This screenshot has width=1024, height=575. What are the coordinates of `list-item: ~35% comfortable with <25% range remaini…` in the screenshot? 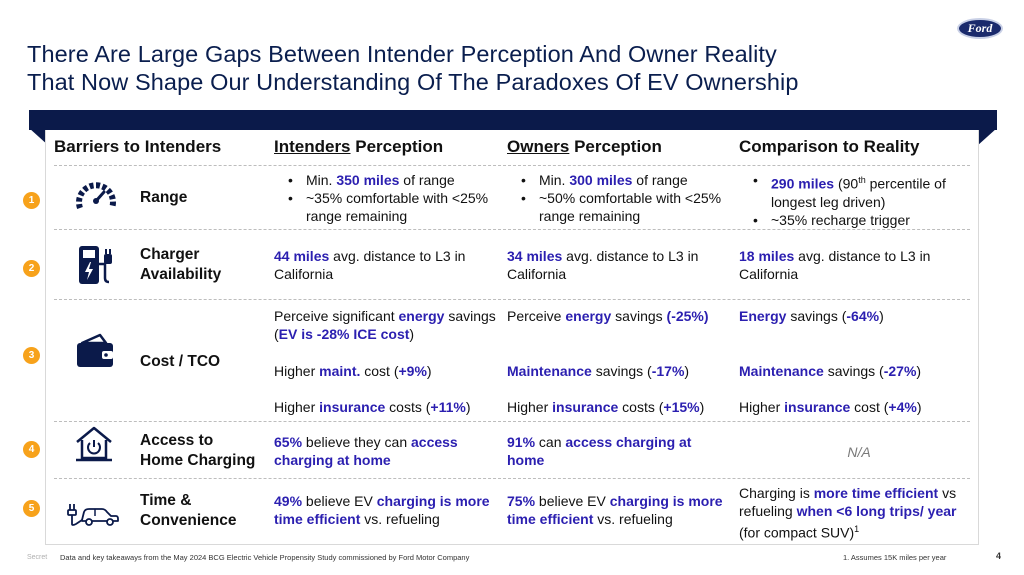 It's located at (389, 207).